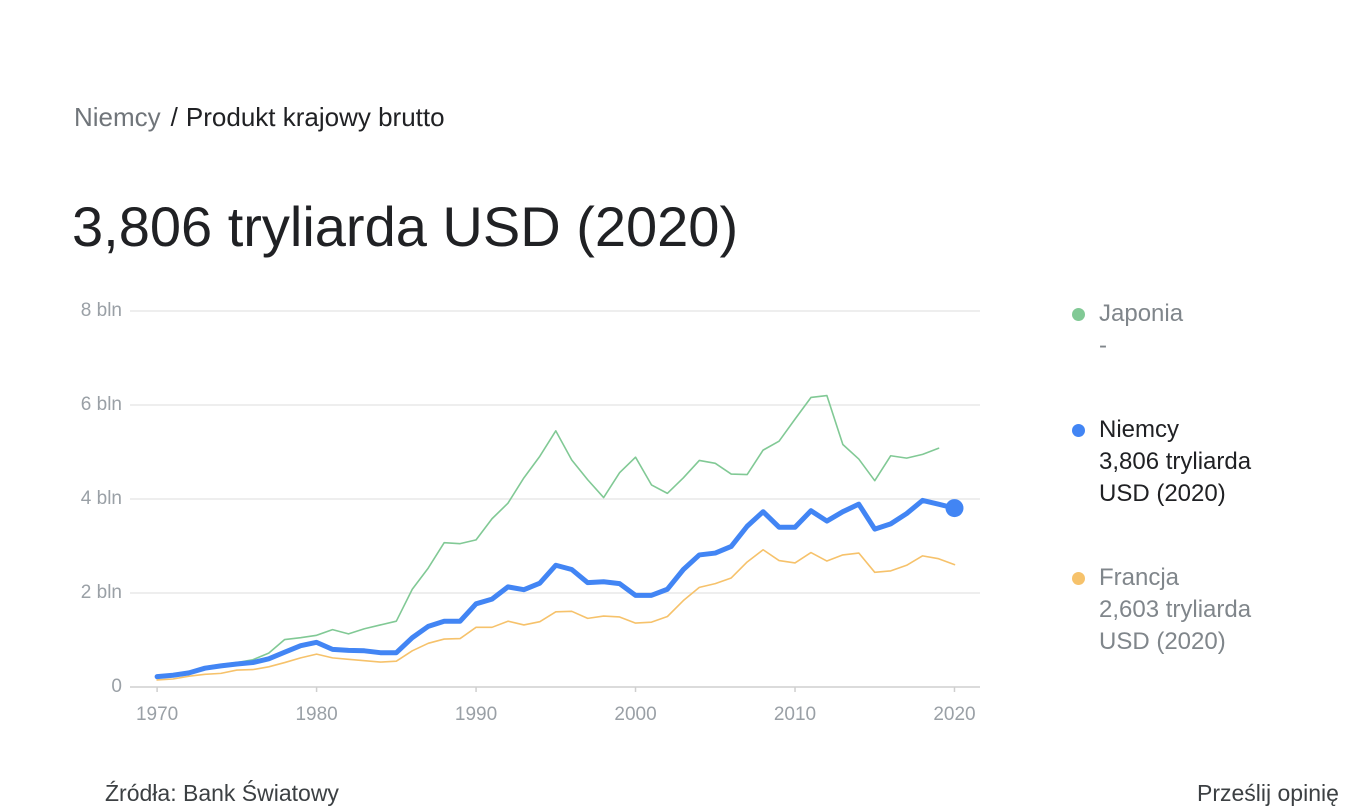 This screenshot has height=812, width=1368. What do you see at coordinates (101, 592) in the screenshot?
I see `y-tick-label: 2 bln` at bounding box center [101, 592].